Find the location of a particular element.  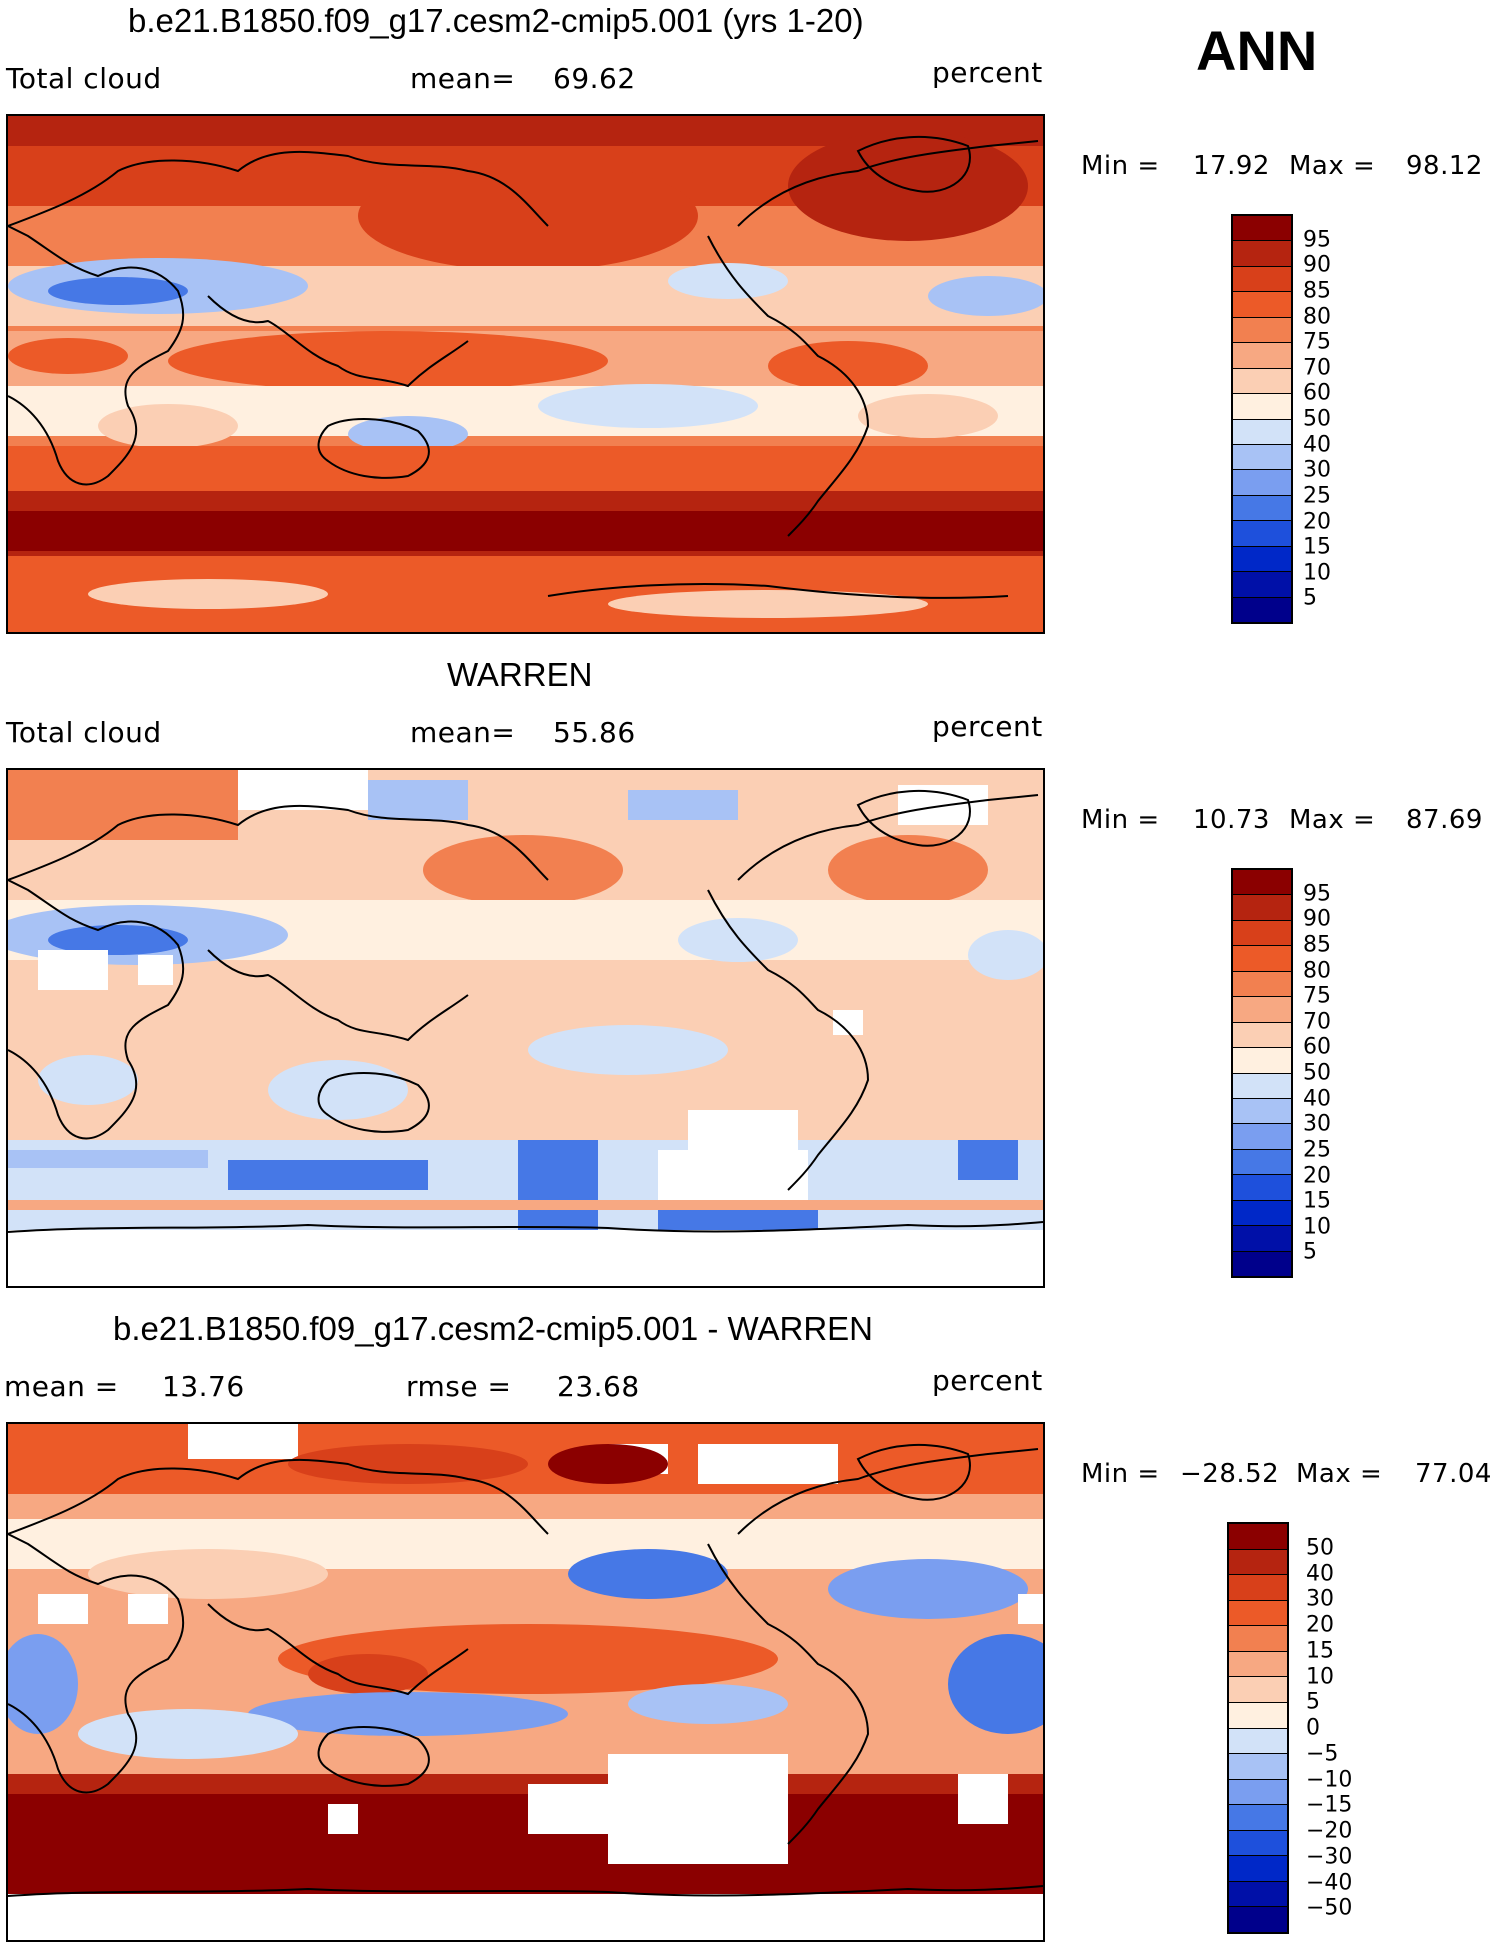

colorbar-tick-label: −30 is located at coordinates (1329, 1857).